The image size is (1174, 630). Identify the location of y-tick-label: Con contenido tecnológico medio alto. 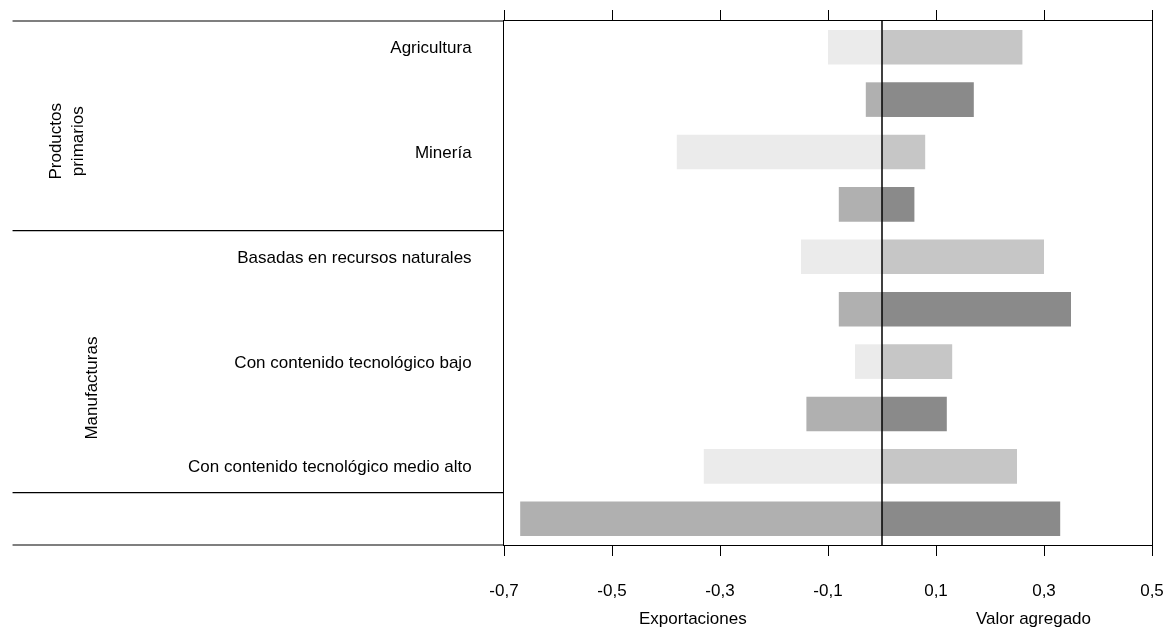
(330, 467).